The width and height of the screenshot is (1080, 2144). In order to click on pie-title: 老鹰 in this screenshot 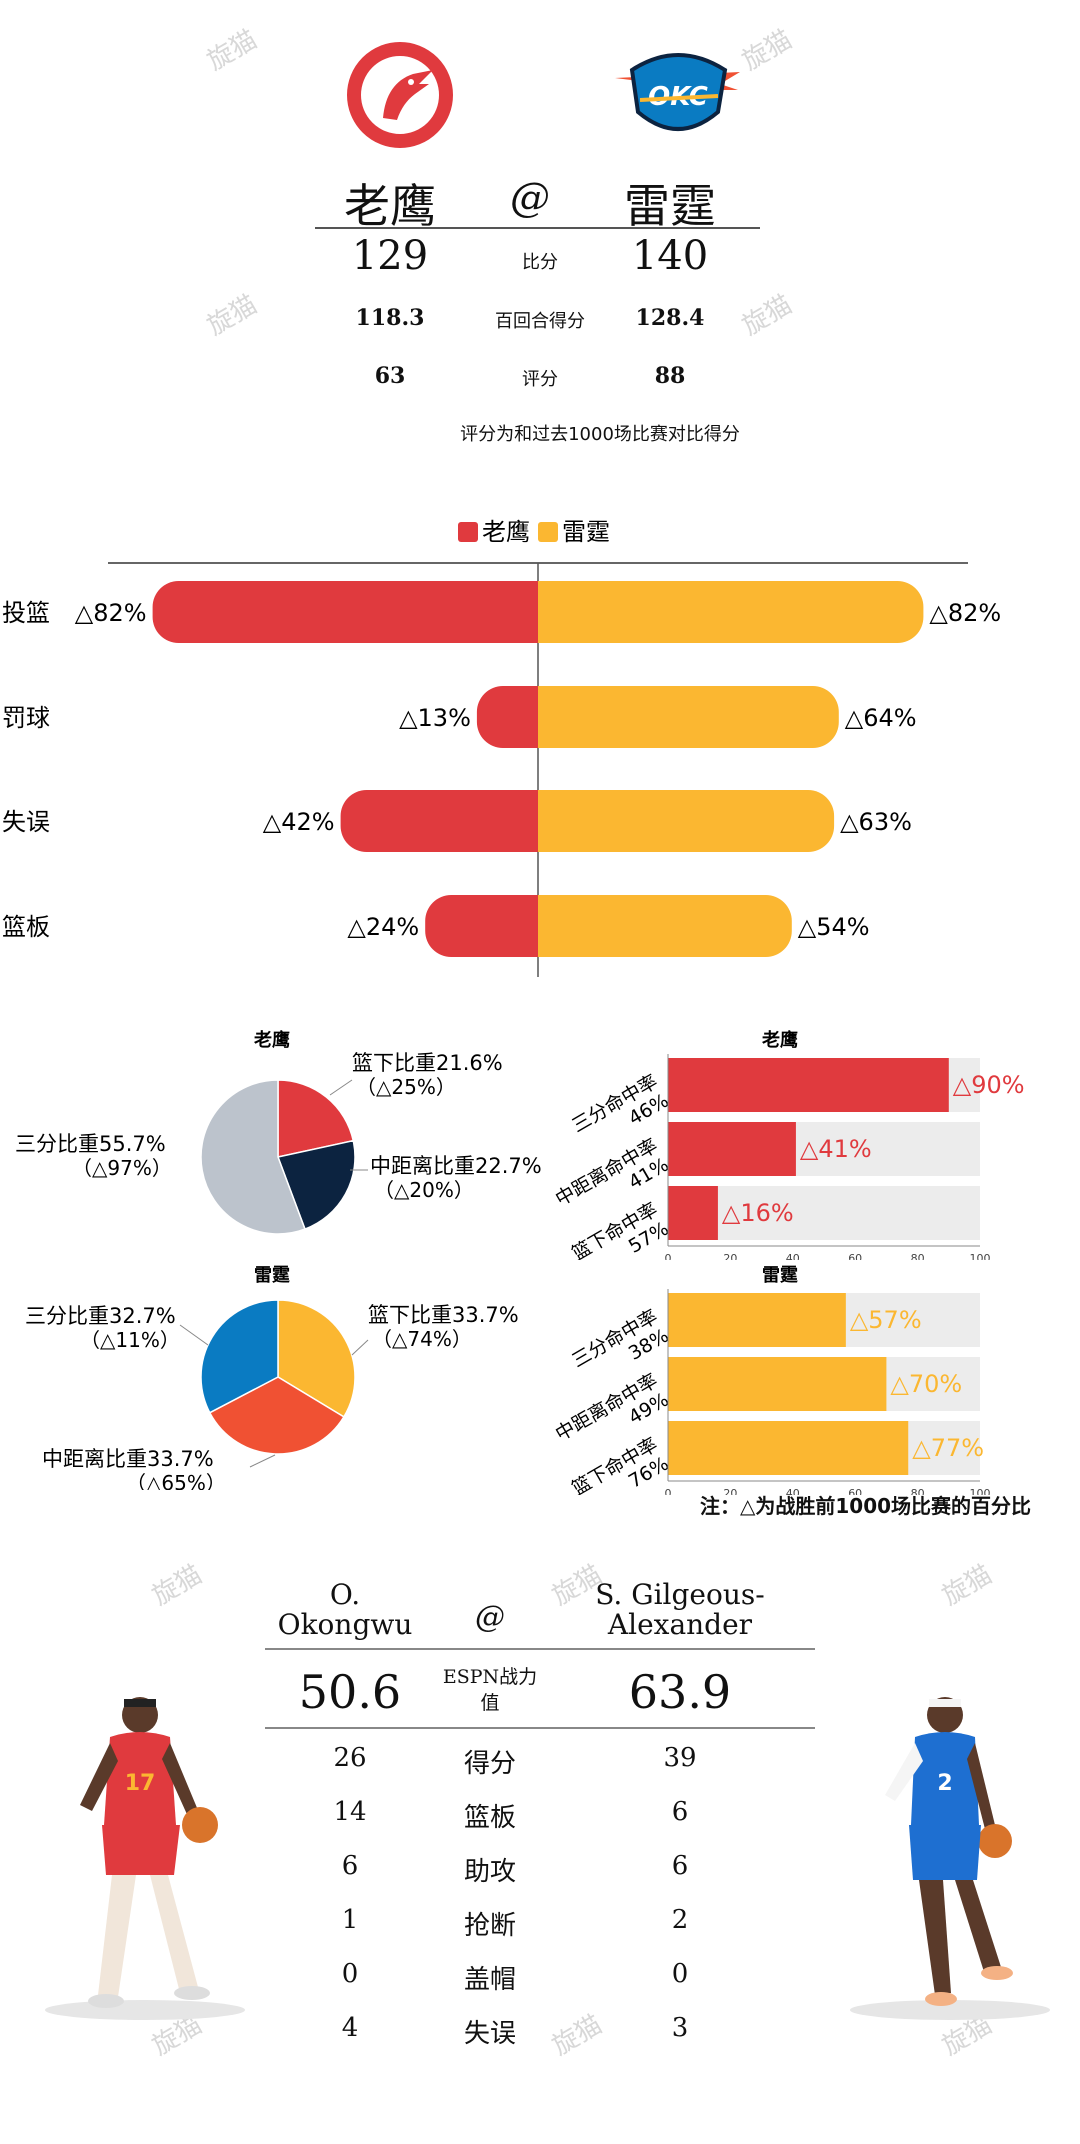, I will do `click(272, 1040)`.